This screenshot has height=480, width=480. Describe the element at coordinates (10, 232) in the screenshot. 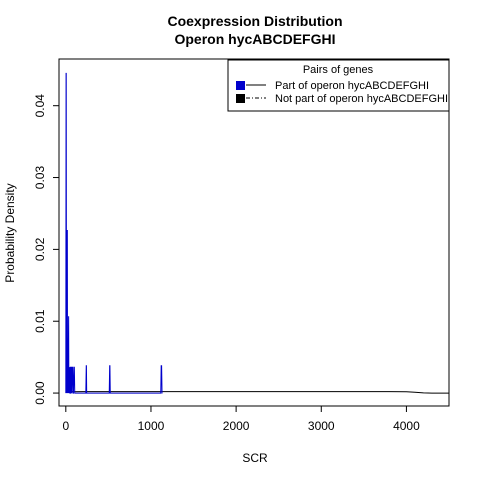

I see `y-axis-label: Probability Density` at that location.